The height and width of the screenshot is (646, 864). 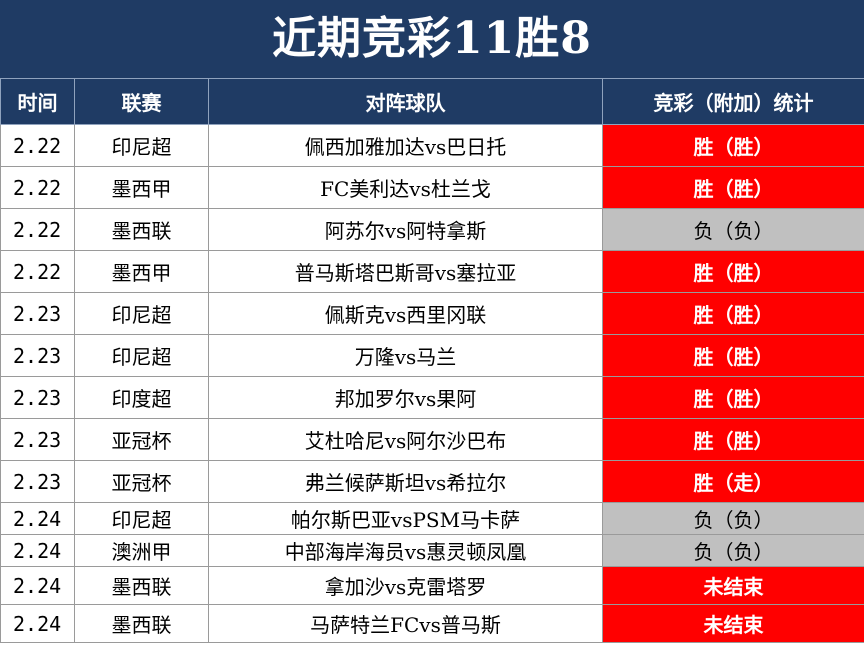 I want to click on table-row: 2.23 印尼超 万隆vs马兰 胜（胜）, so click(x=432, y=355).